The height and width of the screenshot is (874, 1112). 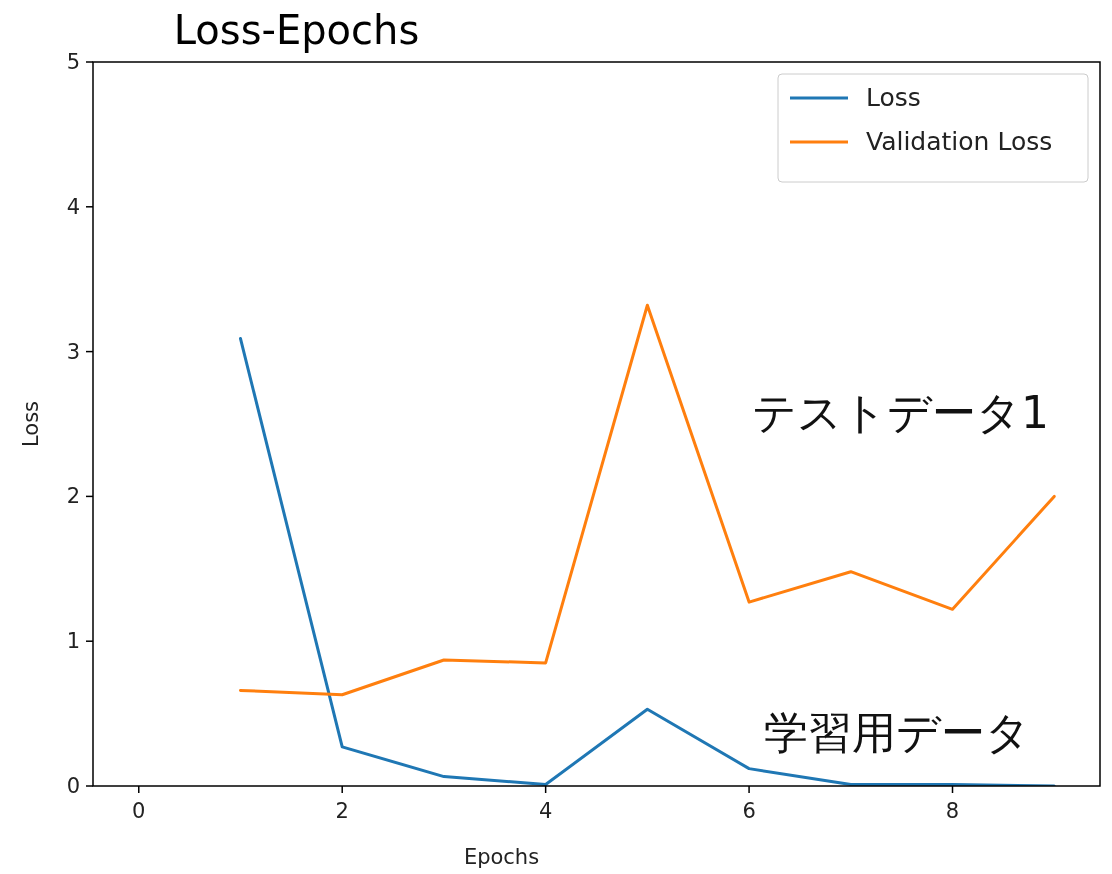 What do you see at coordinates (900, 412) in the screenshot?
I see `annotation: テストデータ1` at bounding box center [900, 412].